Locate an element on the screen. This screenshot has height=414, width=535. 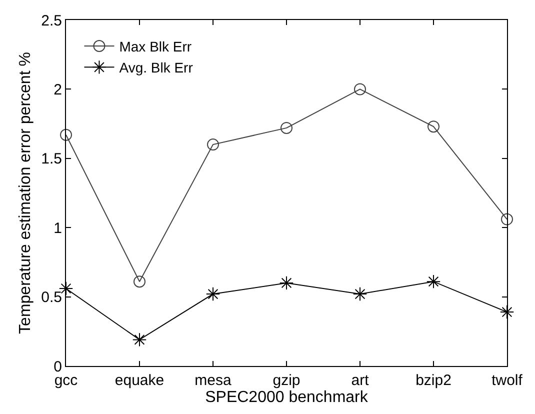
legend-label: Max Blk Err is located at coordinates (155, 46).